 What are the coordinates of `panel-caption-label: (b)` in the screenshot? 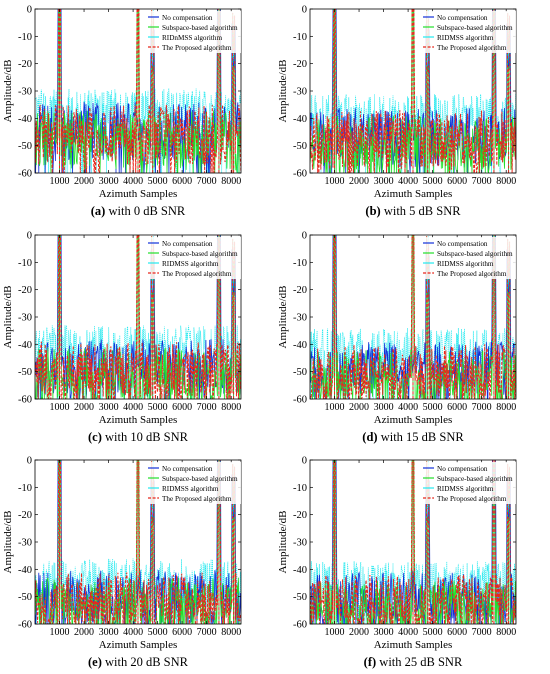 It's located at (372, 211).